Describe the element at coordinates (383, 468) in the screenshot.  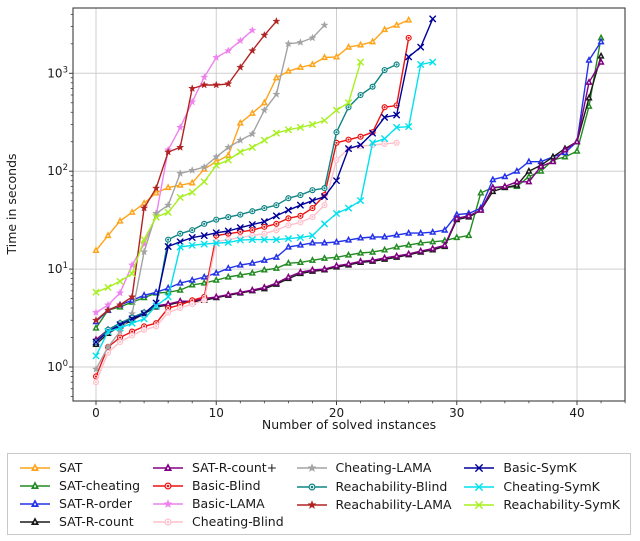
I see `legend-label: Cheating-LAMA` at that location.